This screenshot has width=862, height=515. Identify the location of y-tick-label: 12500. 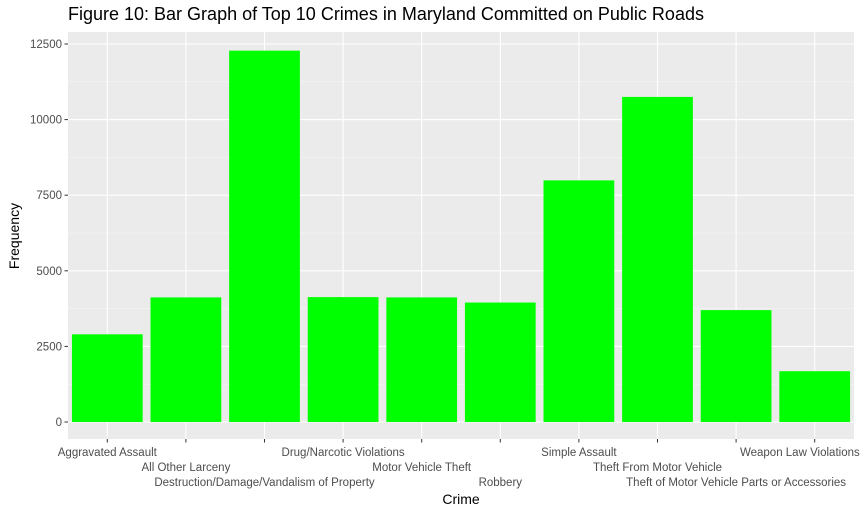
(46, 45).